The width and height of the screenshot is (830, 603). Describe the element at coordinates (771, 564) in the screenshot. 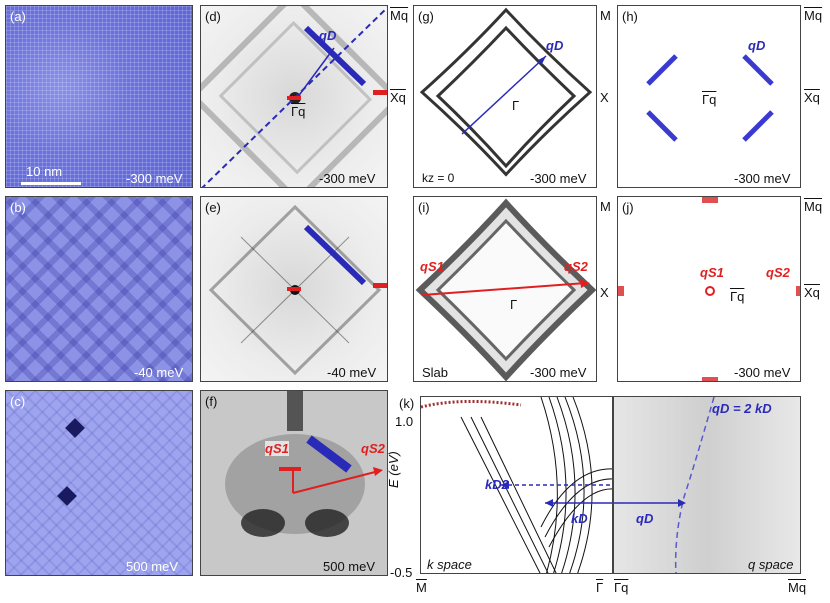

I see `panel-k-qspace-label: q space` at that location.